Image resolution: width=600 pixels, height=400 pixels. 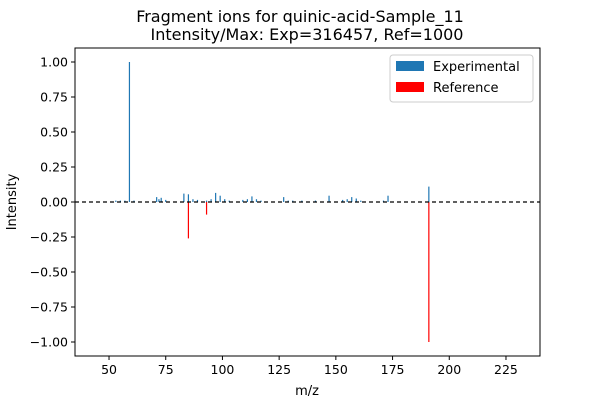 What do you see at coordinates (49, 272) in the screenshot?
I see `y-tick-label: −0.50` at bounding box center [49, 272].